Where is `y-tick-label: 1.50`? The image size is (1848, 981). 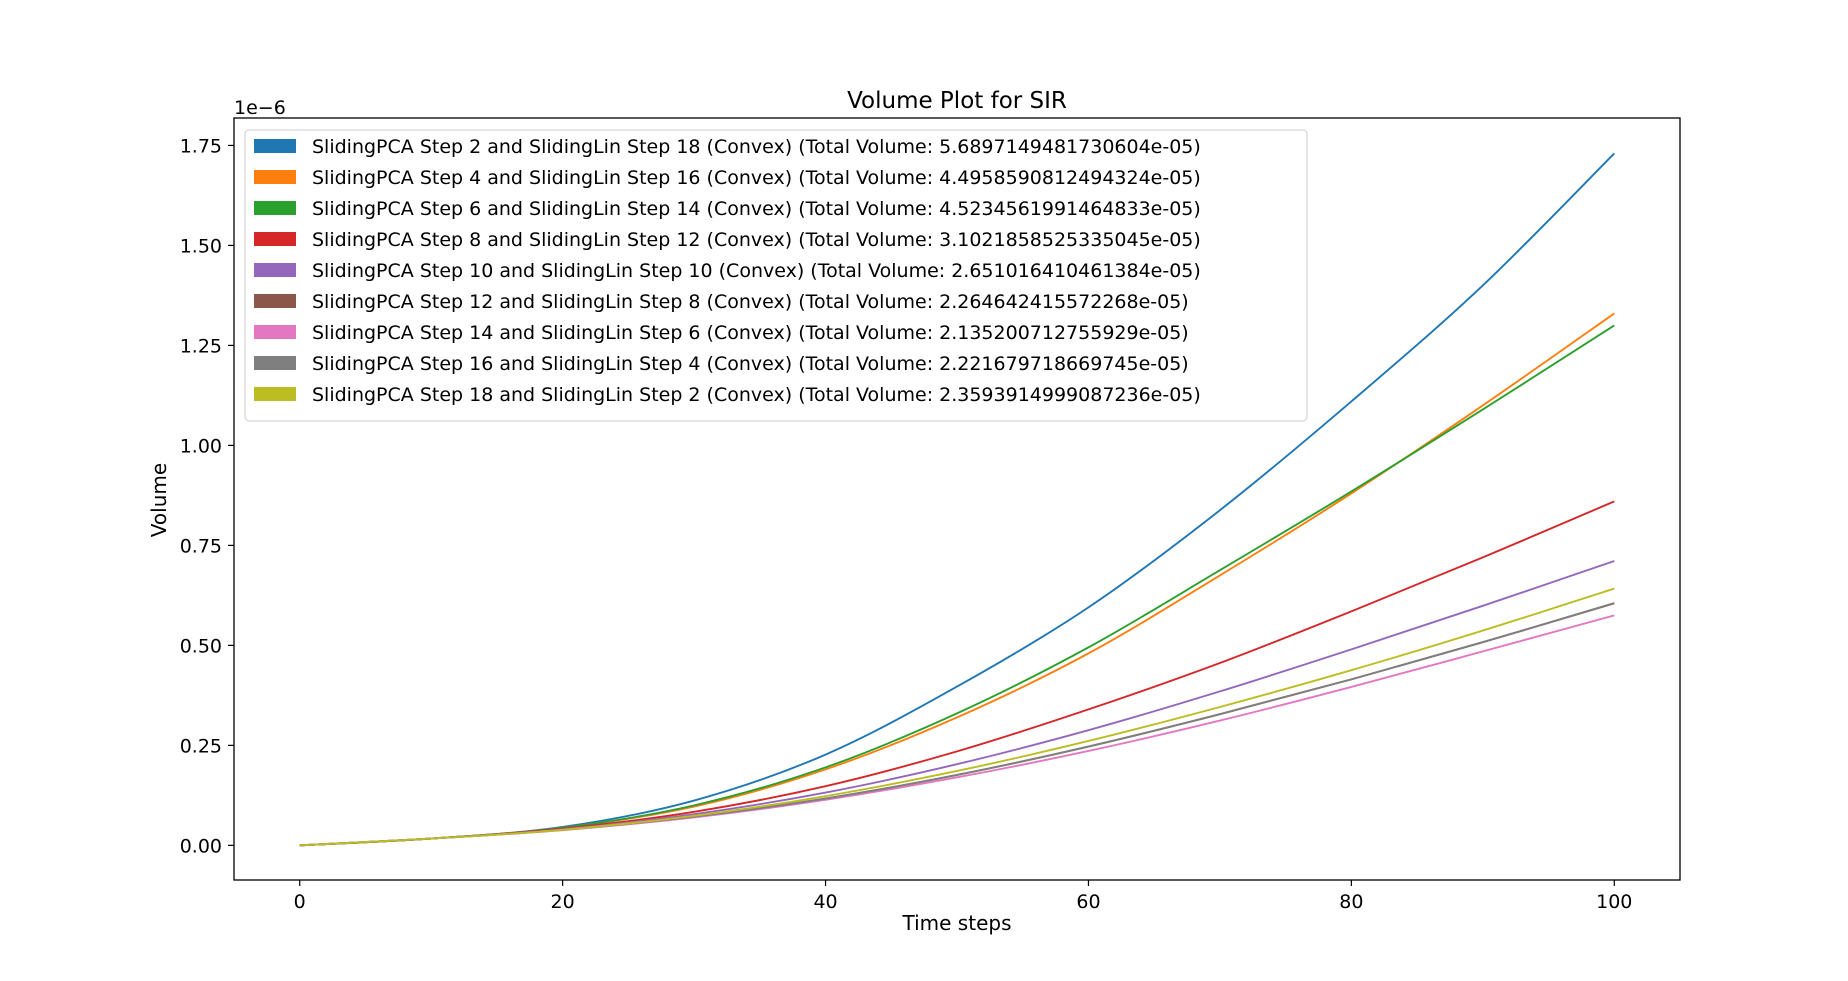 y-tick-label: 1.50 is located at coordinates (201, 246).